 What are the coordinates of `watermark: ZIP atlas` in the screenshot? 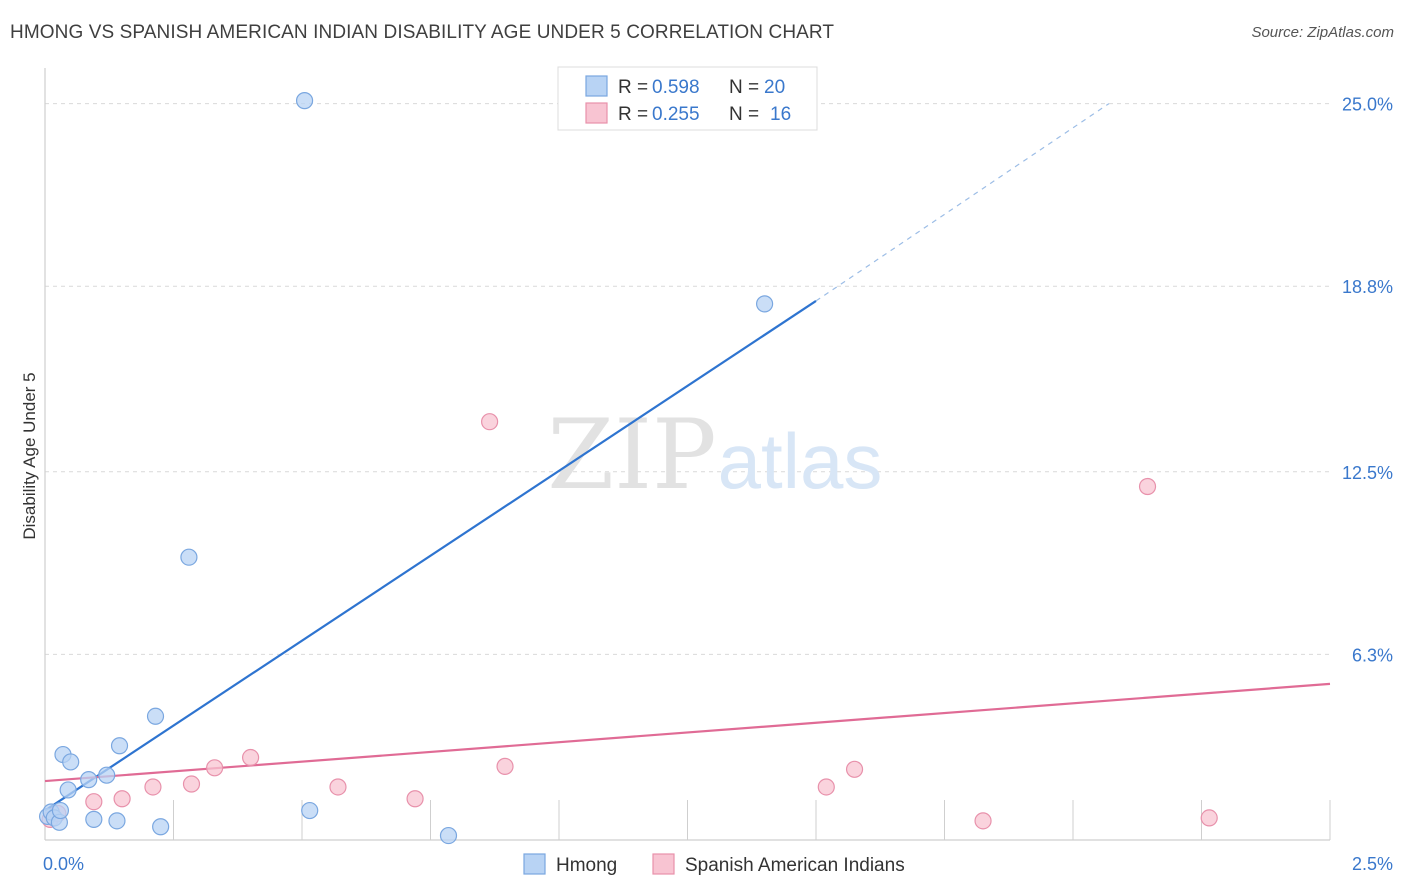 It's located at (714, 455).